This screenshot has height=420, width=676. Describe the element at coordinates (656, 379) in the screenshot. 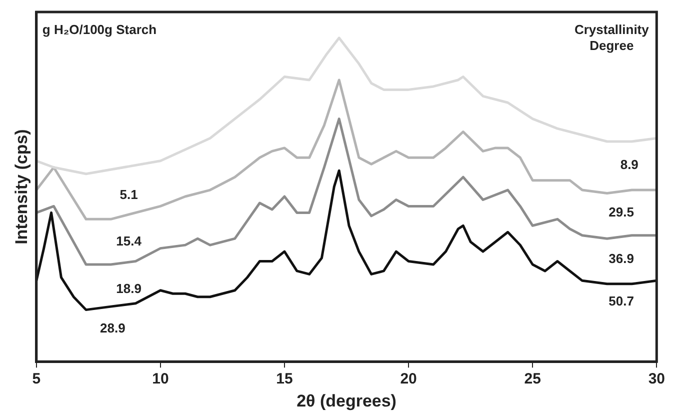

I see `x-tick-label: 30` at that location.